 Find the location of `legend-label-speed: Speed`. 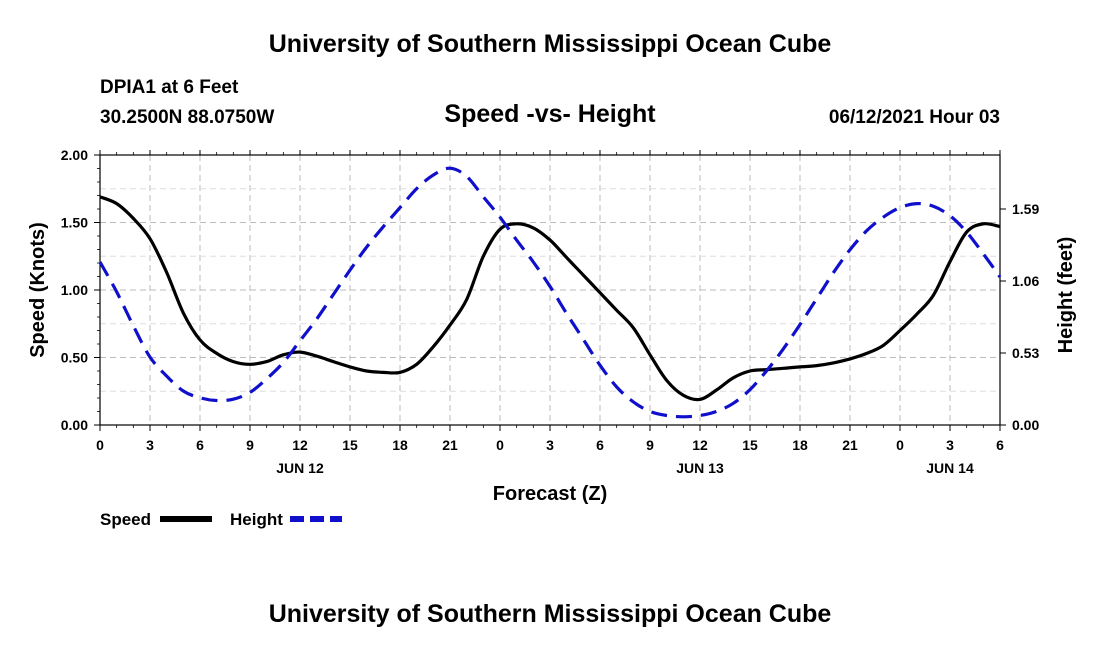

legend-label-speed: Speed is located at coordinates (125, 519).